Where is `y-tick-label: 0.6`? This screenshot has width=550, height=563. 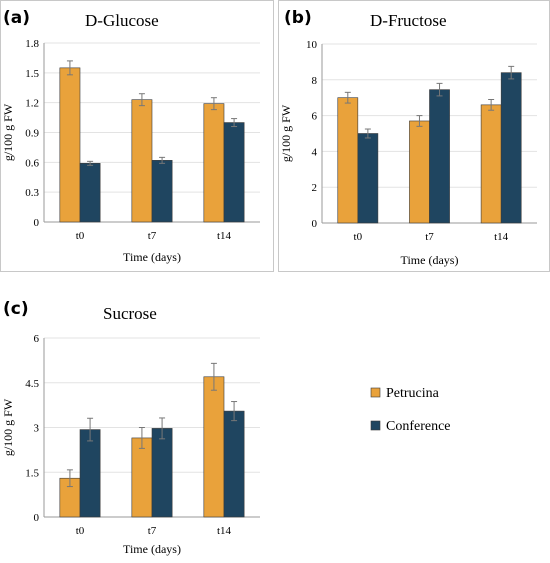
y-tick-label: 0.6 is located at coordinates (32, 163).